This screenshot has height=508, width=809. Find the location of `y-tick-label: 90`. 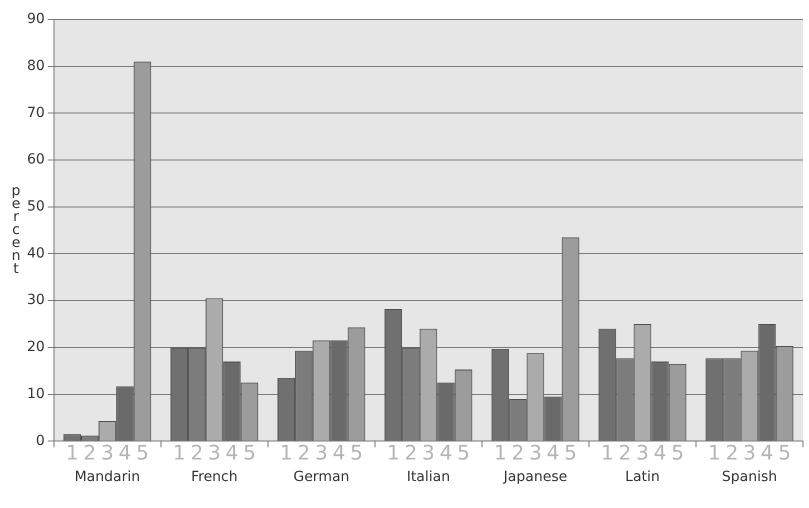

y-tick-label: 90 is located at coordinates (35, 19).